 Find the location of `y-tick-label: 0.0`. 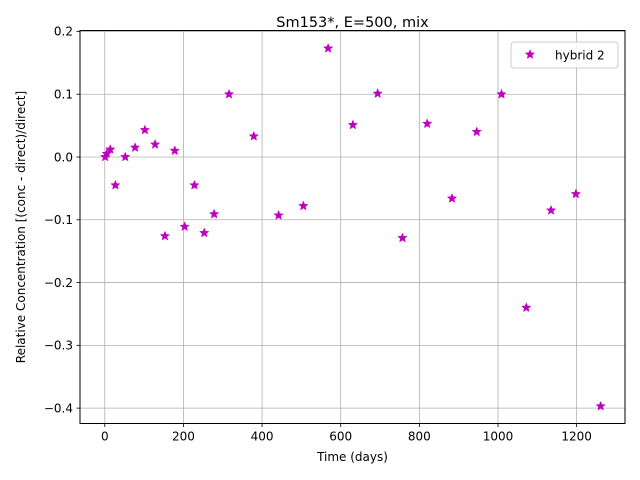

y-tick-label: 0.0 is located at coordinates (63, 157).